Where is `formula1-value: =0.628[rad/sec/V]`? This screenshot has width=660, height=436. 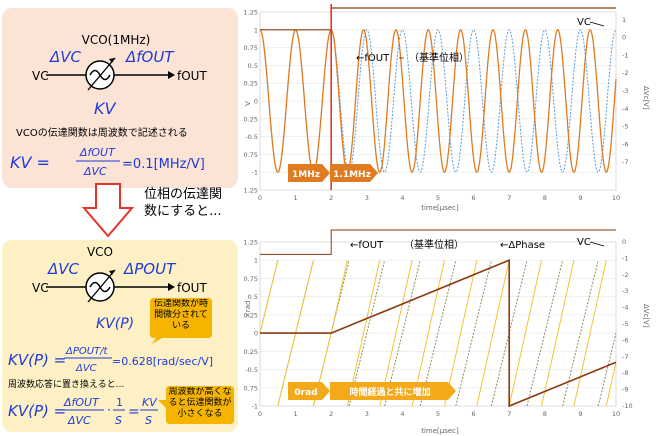 formula1-value: =0.628[rad/sec/V] is located at coordinates (162, 361).